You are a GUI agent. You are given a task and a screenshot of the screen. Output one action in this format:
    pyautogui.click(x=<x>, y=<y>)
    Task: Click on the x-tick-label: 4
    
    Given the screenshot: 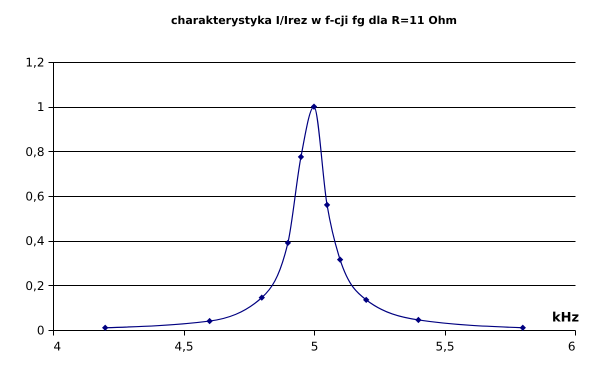 What is the action you would take?
    pyautogui.click(x=58, y=347)
    